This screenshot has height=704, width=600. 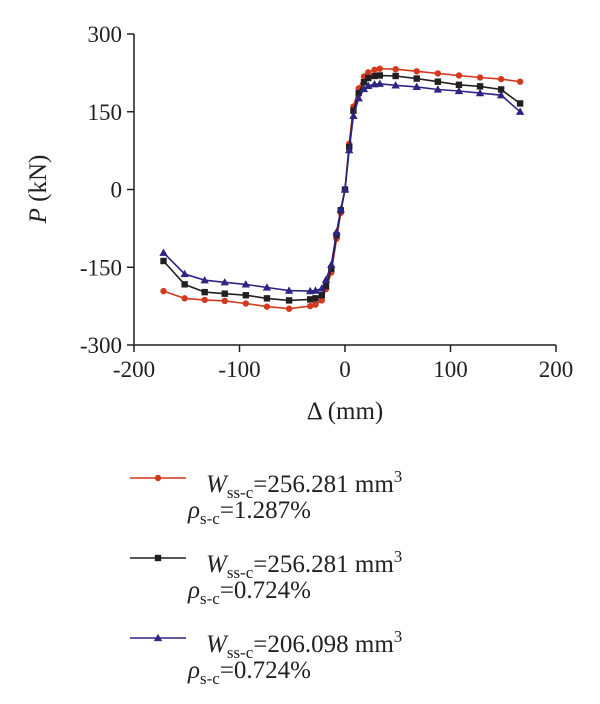 I want to click on legend-entry: Wss-c=256.281 mm3 ρs-c=1.287%, so click(x=350, y=502).